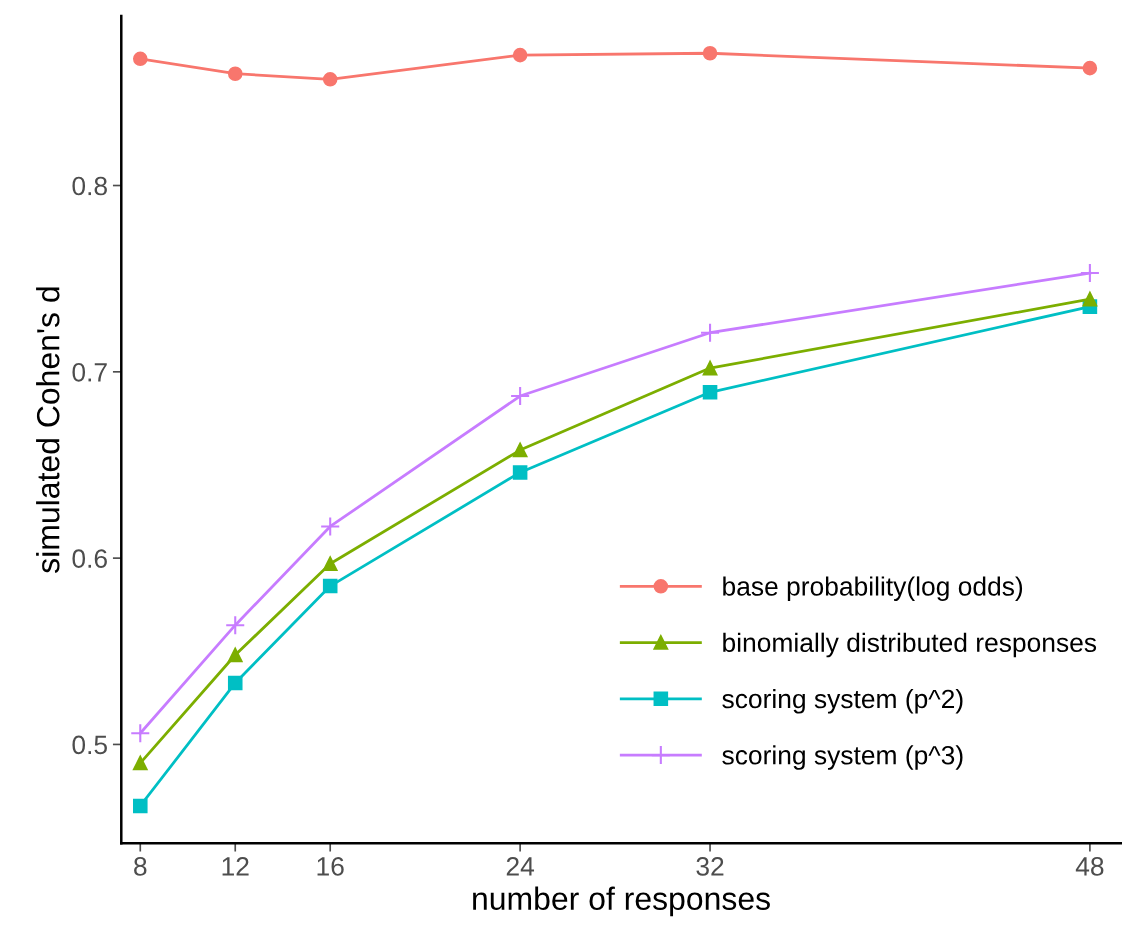 The width and height of the screenshot is (1123, 940). Describe the element at coordinates (89, 558) in the screenshot. I see `y-tick-label: 0.6` at that location.